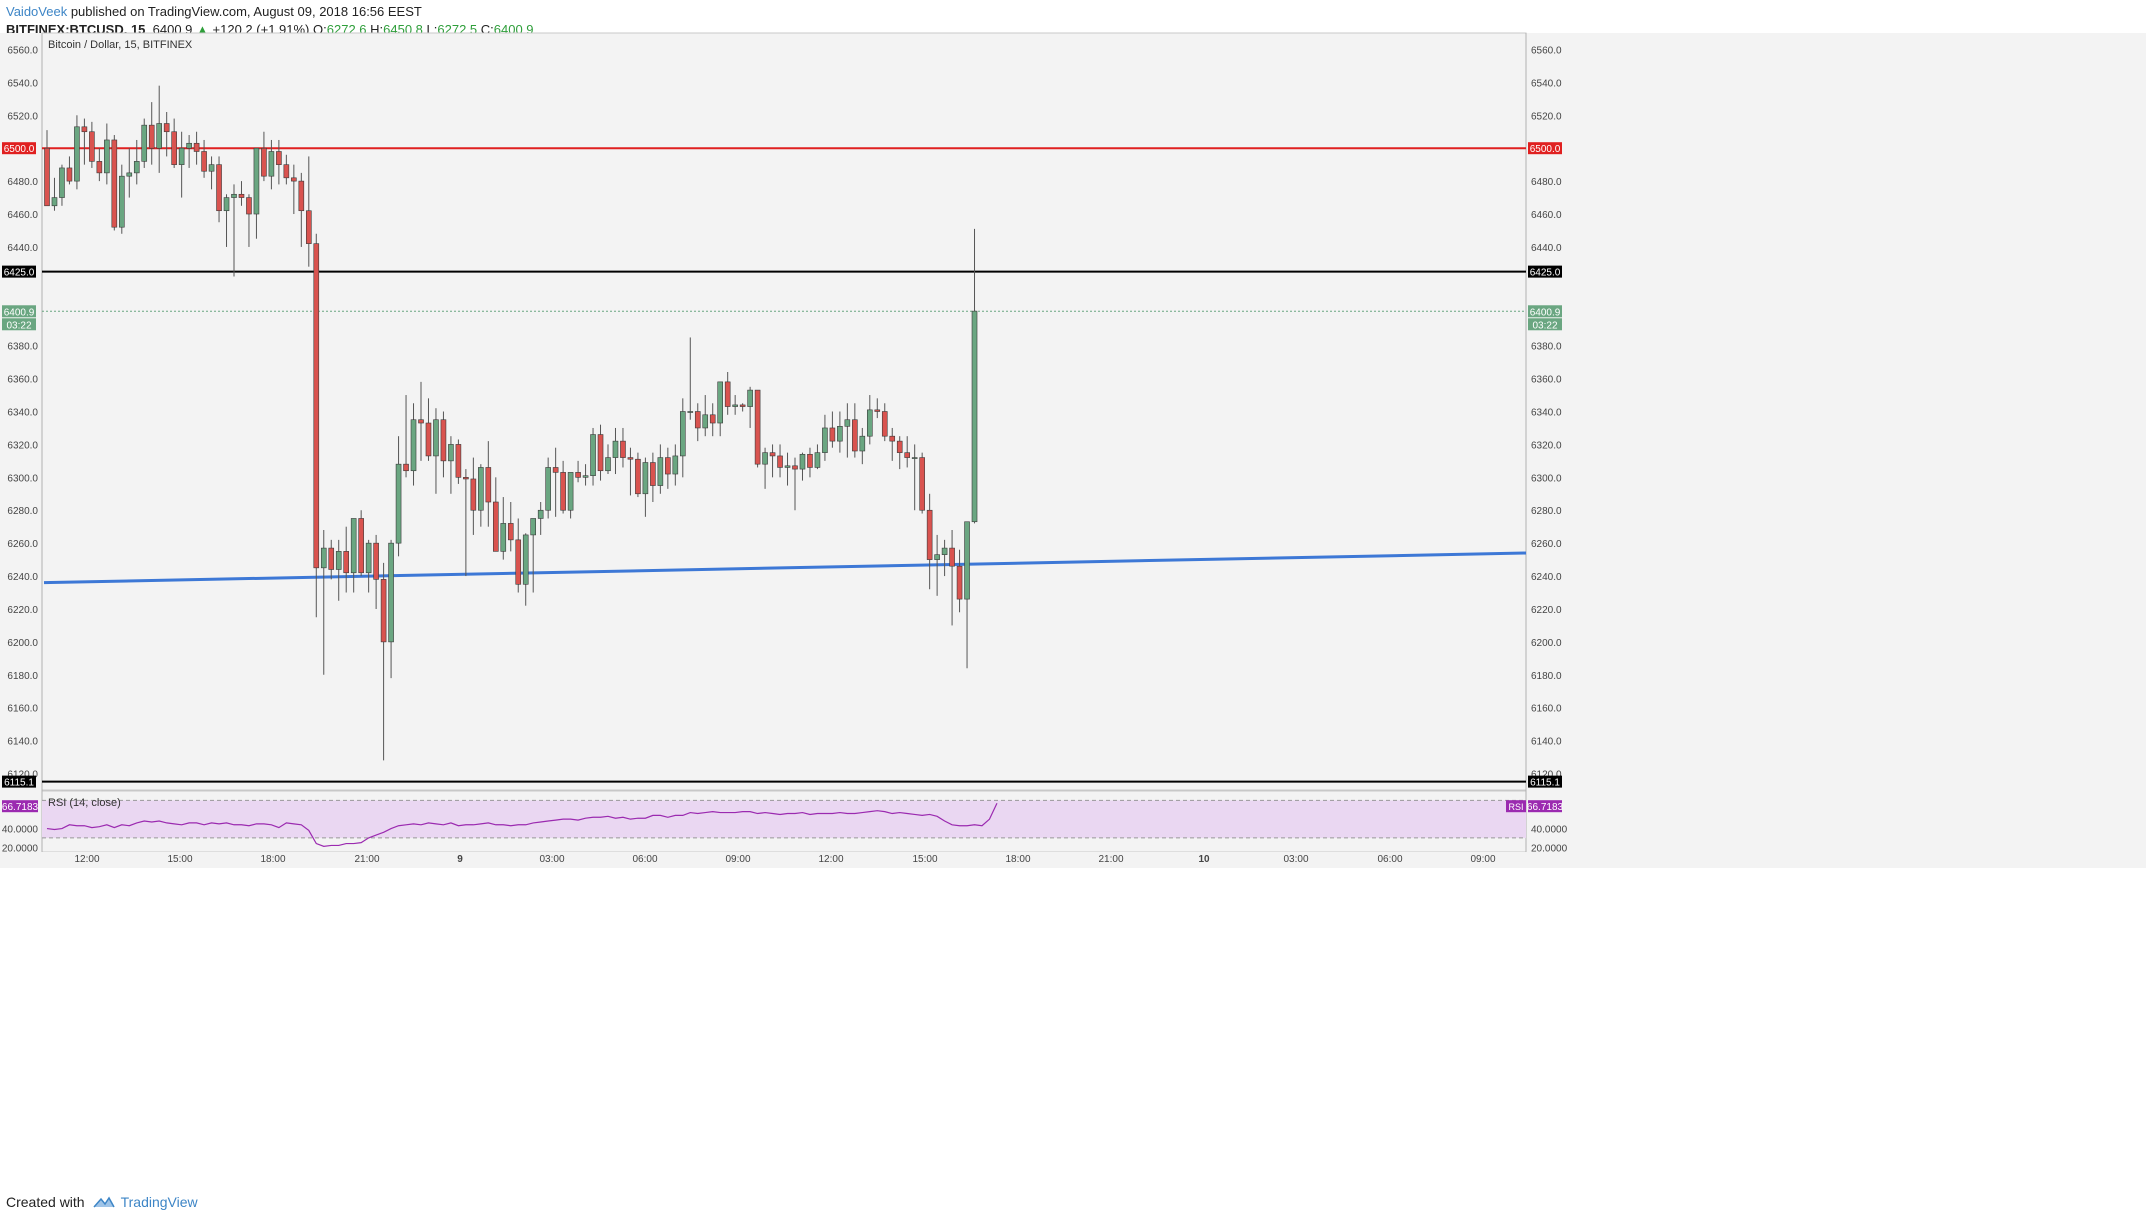 The height and width of the screenshot is (1221, 2146). What do you see at coordinates (145, 1202) in the screenshot?
I see `tradingview-link: TradingView` at bounding box center [145, 1202].